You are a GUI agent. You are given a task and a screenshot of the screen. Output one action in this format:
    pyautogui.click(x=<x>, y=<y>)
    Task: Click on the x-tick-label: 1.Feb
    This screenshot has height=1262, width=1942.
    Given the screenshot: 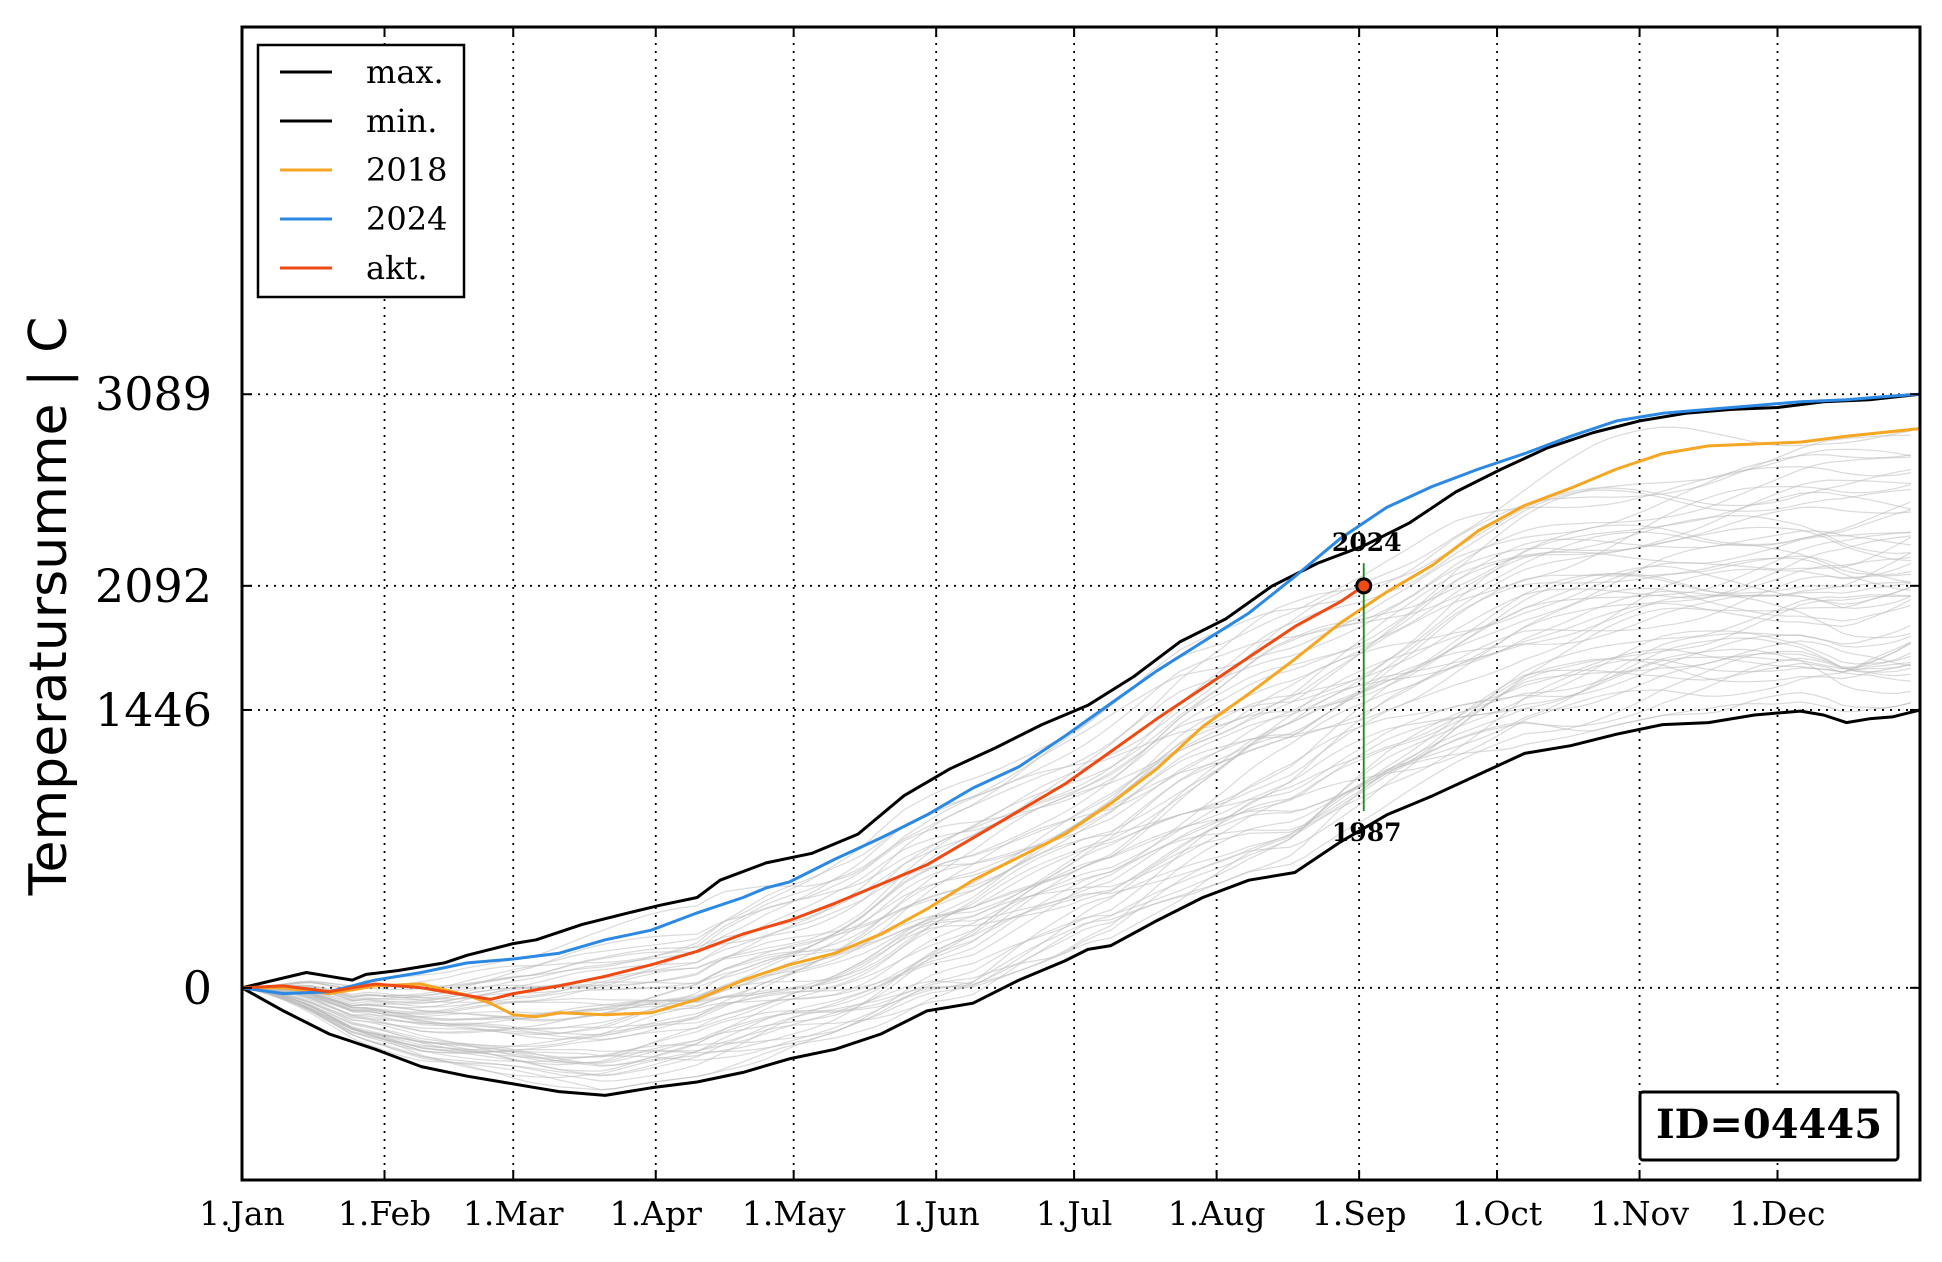 What is the action you would take?
    pyautogui.click(x=384, y=1213)
    